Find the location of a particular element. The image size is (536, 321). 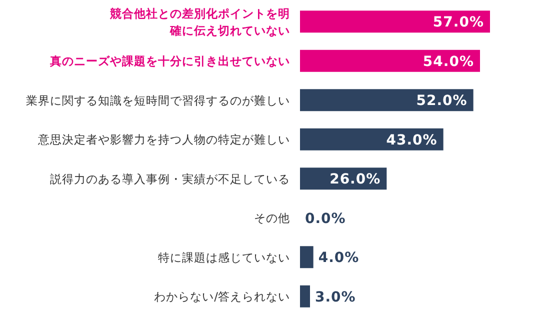

y-tick-label: 説得力のある導入事例・実績が不足している is located at coordinates (170, 179).